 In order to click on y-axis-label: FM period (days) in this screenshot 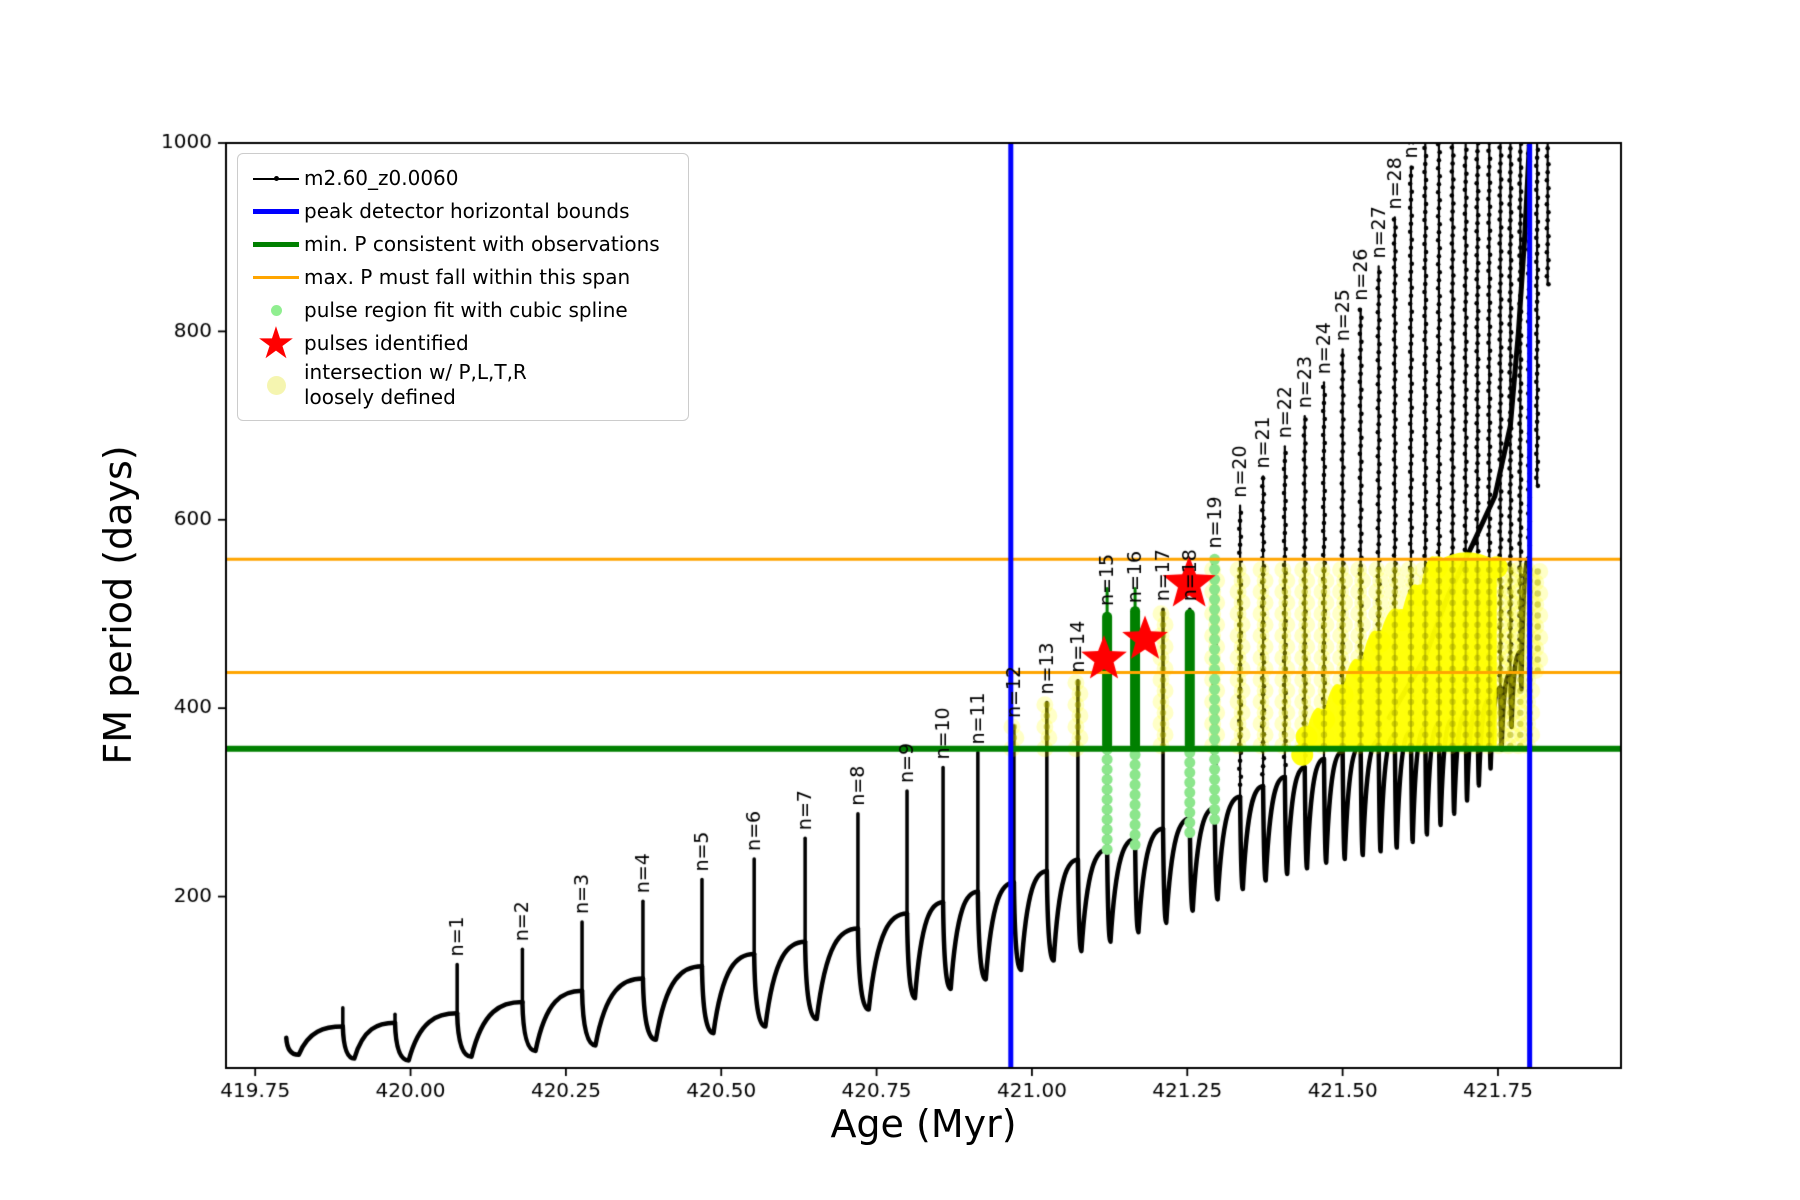, I will do `click(118, 605)`.